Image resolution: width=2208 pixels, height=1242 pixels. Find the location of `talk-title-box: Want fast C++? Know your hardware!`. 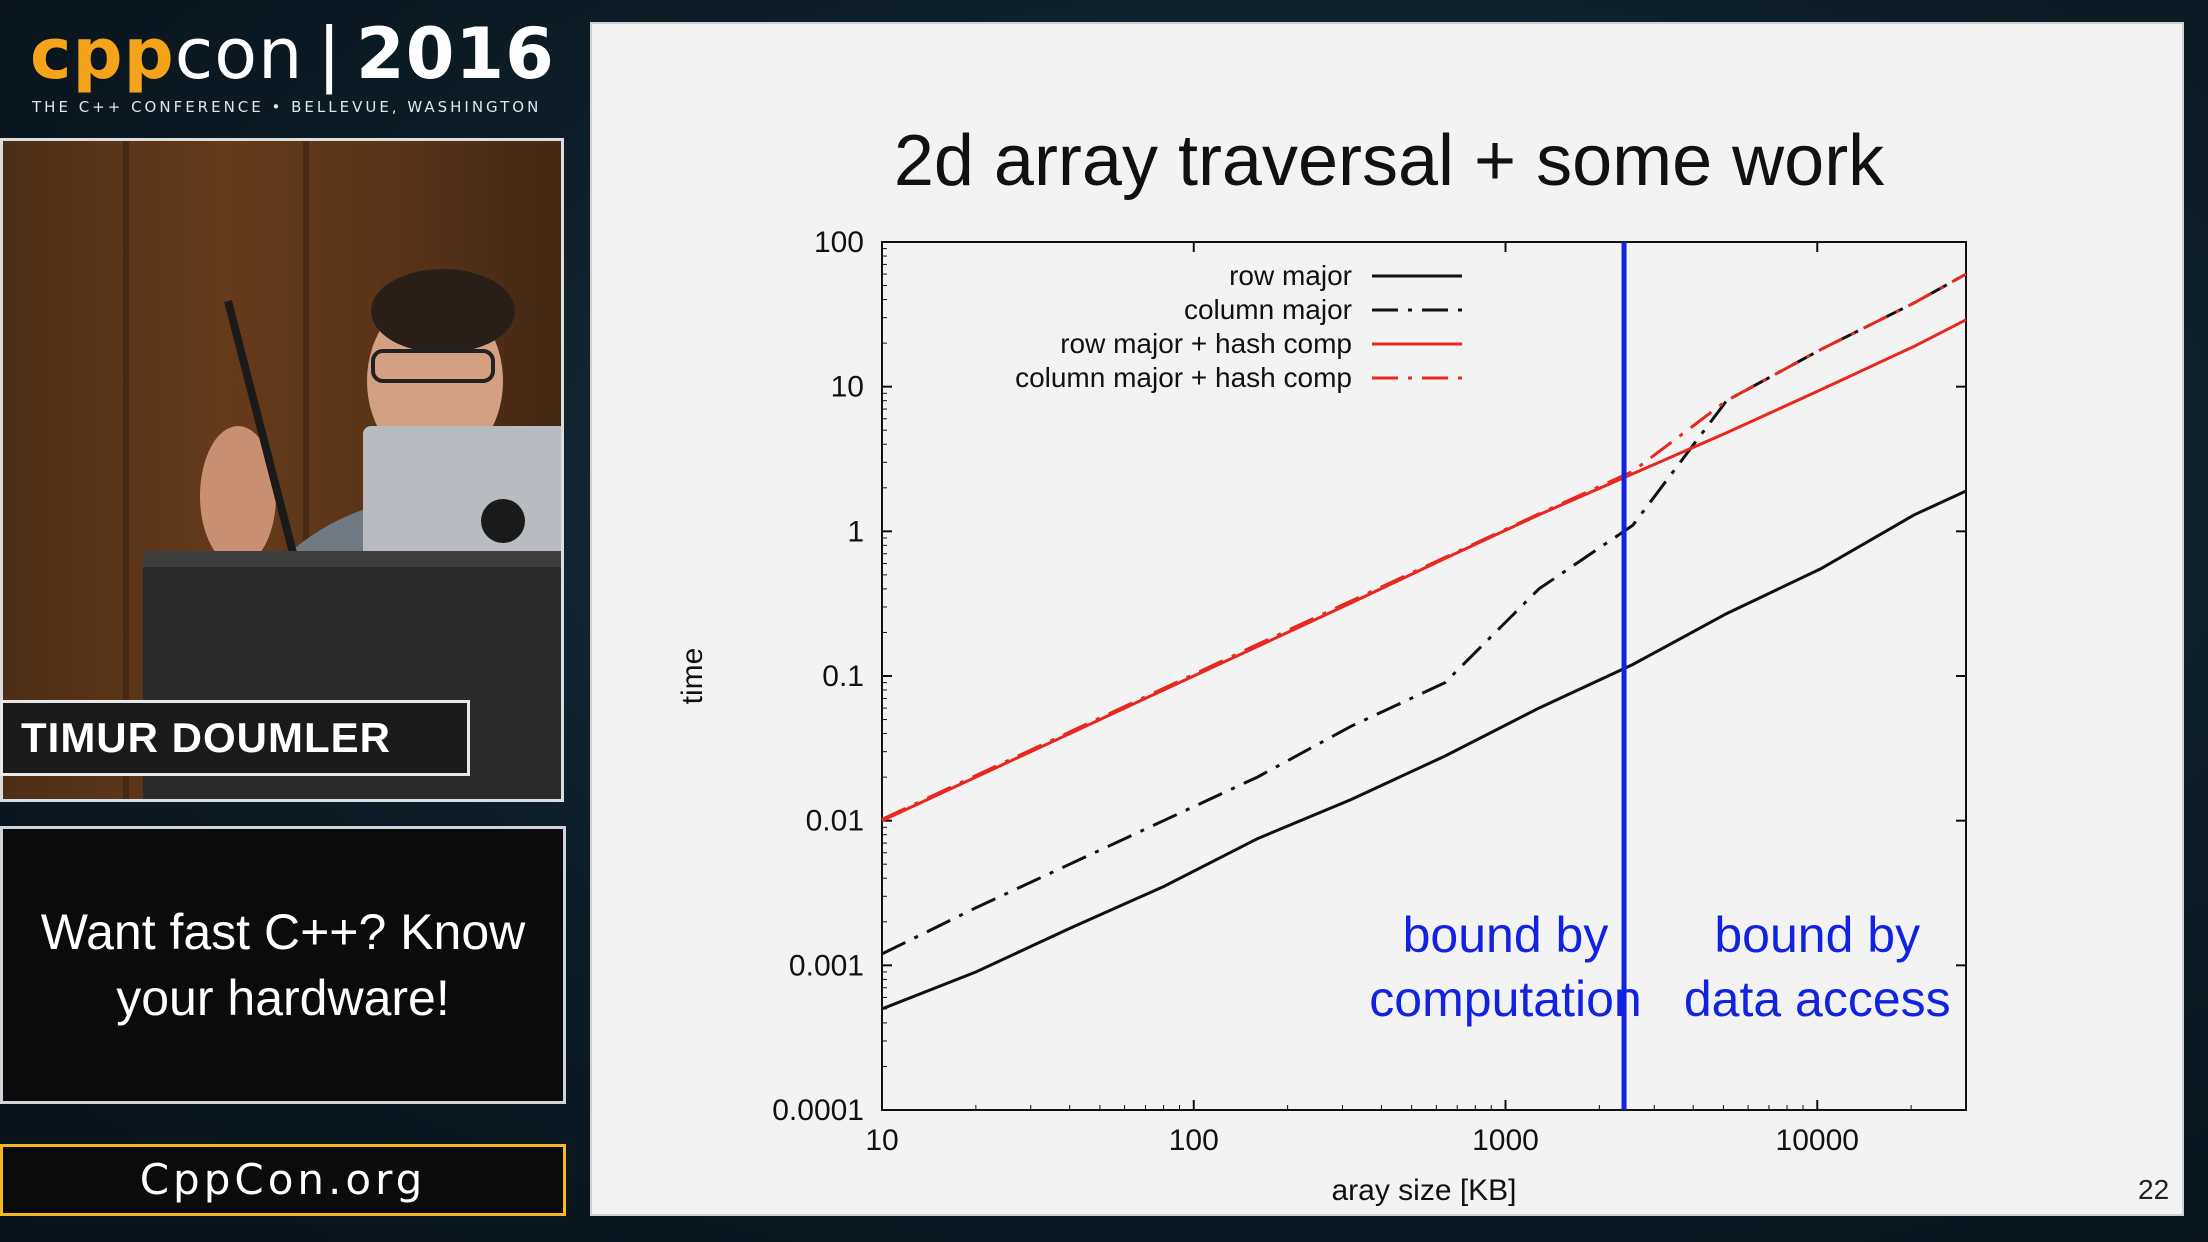

talk-title-box: Want fast C++? Know your hardware! is located at coordinates (283, 965).